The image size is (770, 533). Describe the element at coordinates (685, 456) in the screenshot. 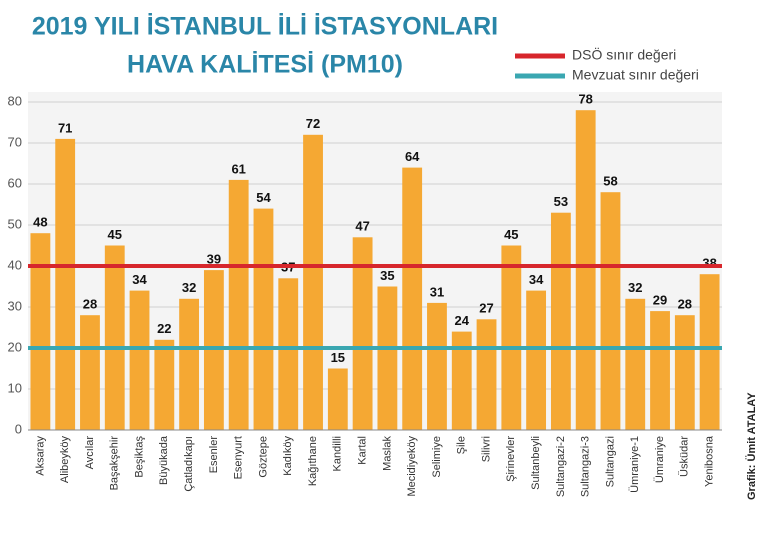

I see `x-tick-label: Üsküdar` at that location.